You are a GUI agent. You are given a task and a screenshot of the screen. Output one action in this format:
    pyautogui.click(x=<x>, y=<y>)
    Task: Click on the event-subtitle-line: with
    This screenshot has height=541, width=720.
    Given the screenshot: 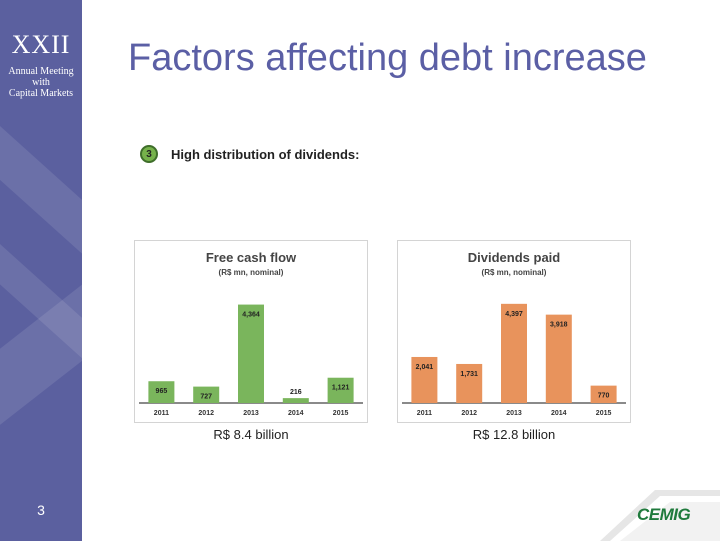 What is the action you would take?
    pyautogui.click(x=41, y=82)
    